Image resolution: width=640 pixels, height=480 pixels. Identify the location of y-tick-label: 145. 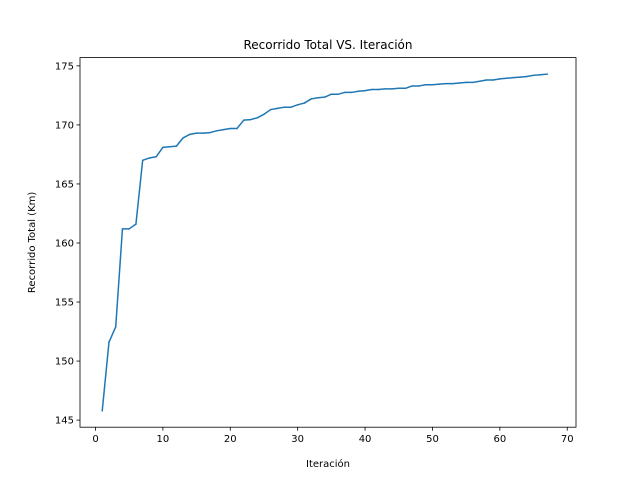
(64, 421).